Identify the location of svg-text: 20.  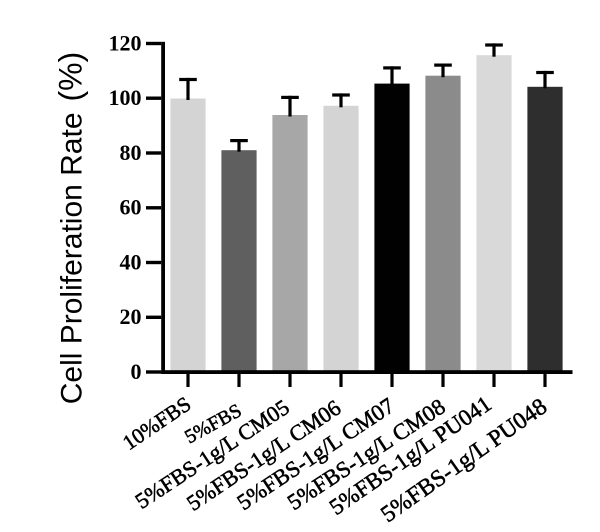
(131, 316).